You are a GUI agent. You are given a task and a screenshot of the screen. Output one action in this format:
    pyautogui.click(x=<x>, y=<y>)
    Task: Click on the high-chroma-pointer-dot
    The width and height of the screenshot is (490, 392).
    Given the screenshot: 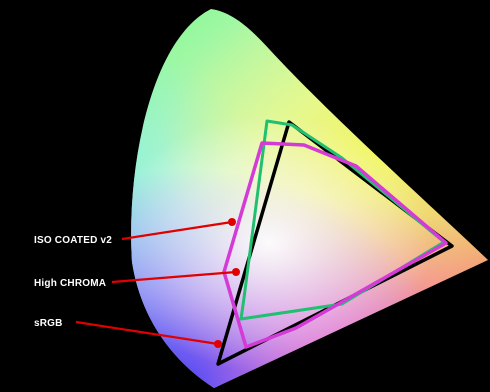 What is the action you would take?
    pyautogui.click(x=236, y=272)
    